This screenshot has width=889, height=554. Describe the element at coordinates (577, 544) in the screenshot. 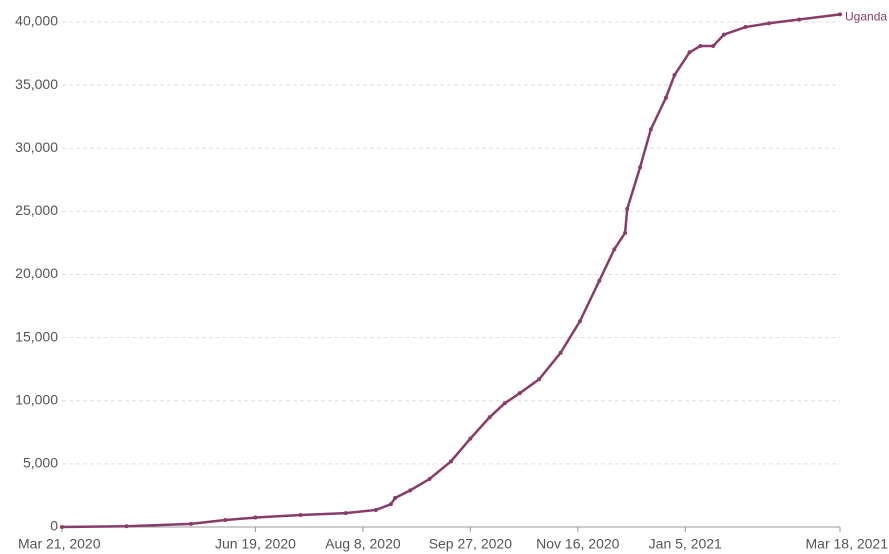

I see `x-tick-label: Nov 16, 2020` at that location.